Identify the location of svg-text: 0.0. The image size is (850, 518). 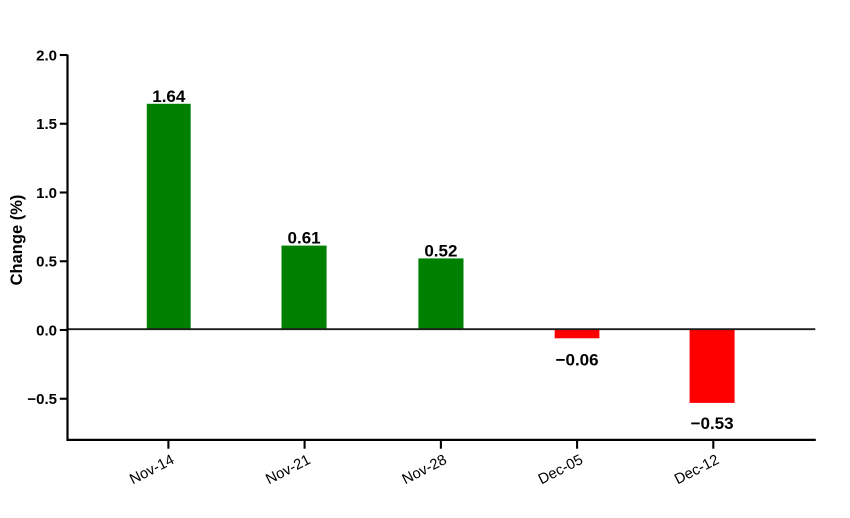
(46, 330).